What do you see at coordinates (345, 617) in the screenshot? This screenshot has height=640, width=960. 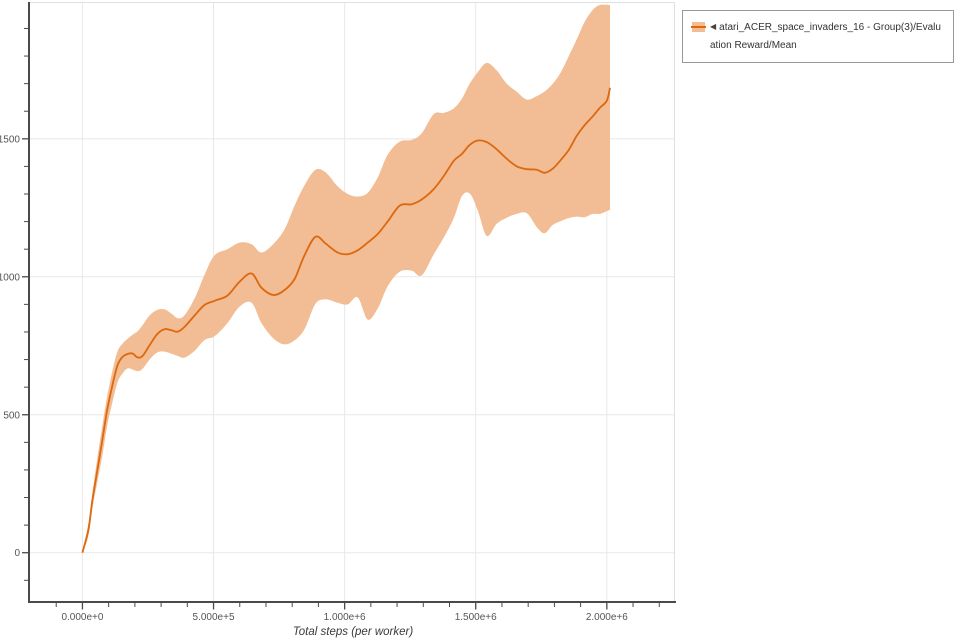 I see `x-tick-label: 1.000e+6` at bounding box center [345, 617].